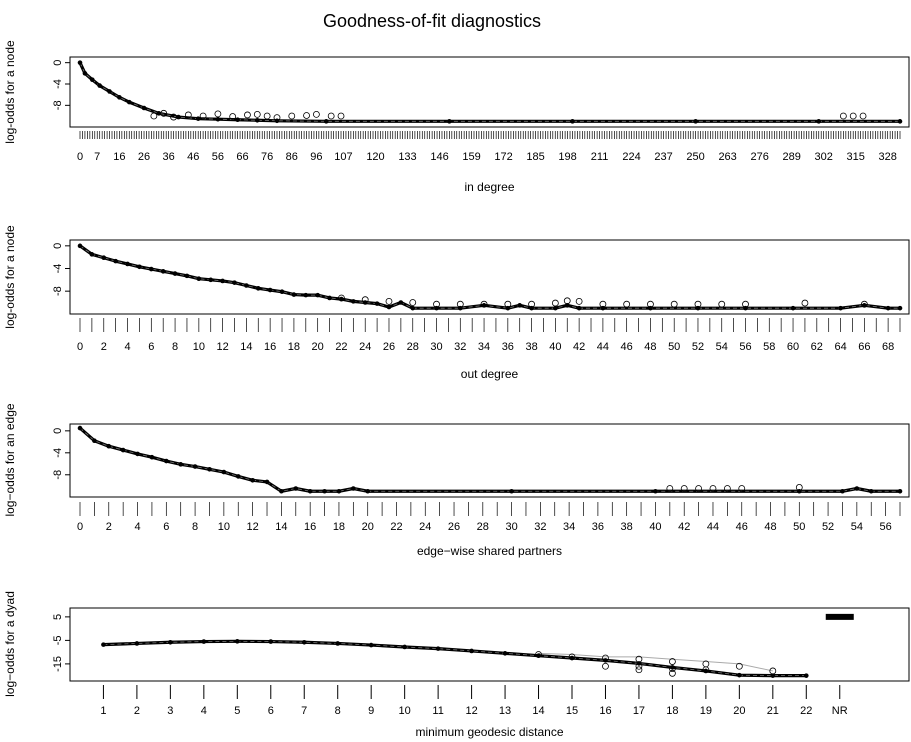 The image size is (911, 742). I want to click on x-tick-label: 58, so click(769, 347).